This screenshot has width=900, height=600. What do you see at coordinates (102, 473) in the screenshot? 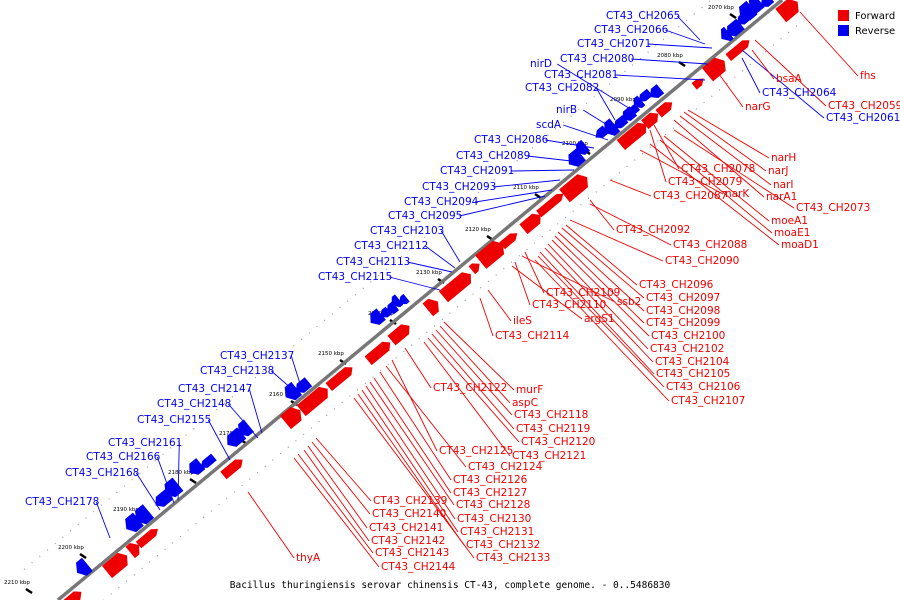
I see `reverse-gene-label: CT43_CH2168` at bounding box center [102, 473].